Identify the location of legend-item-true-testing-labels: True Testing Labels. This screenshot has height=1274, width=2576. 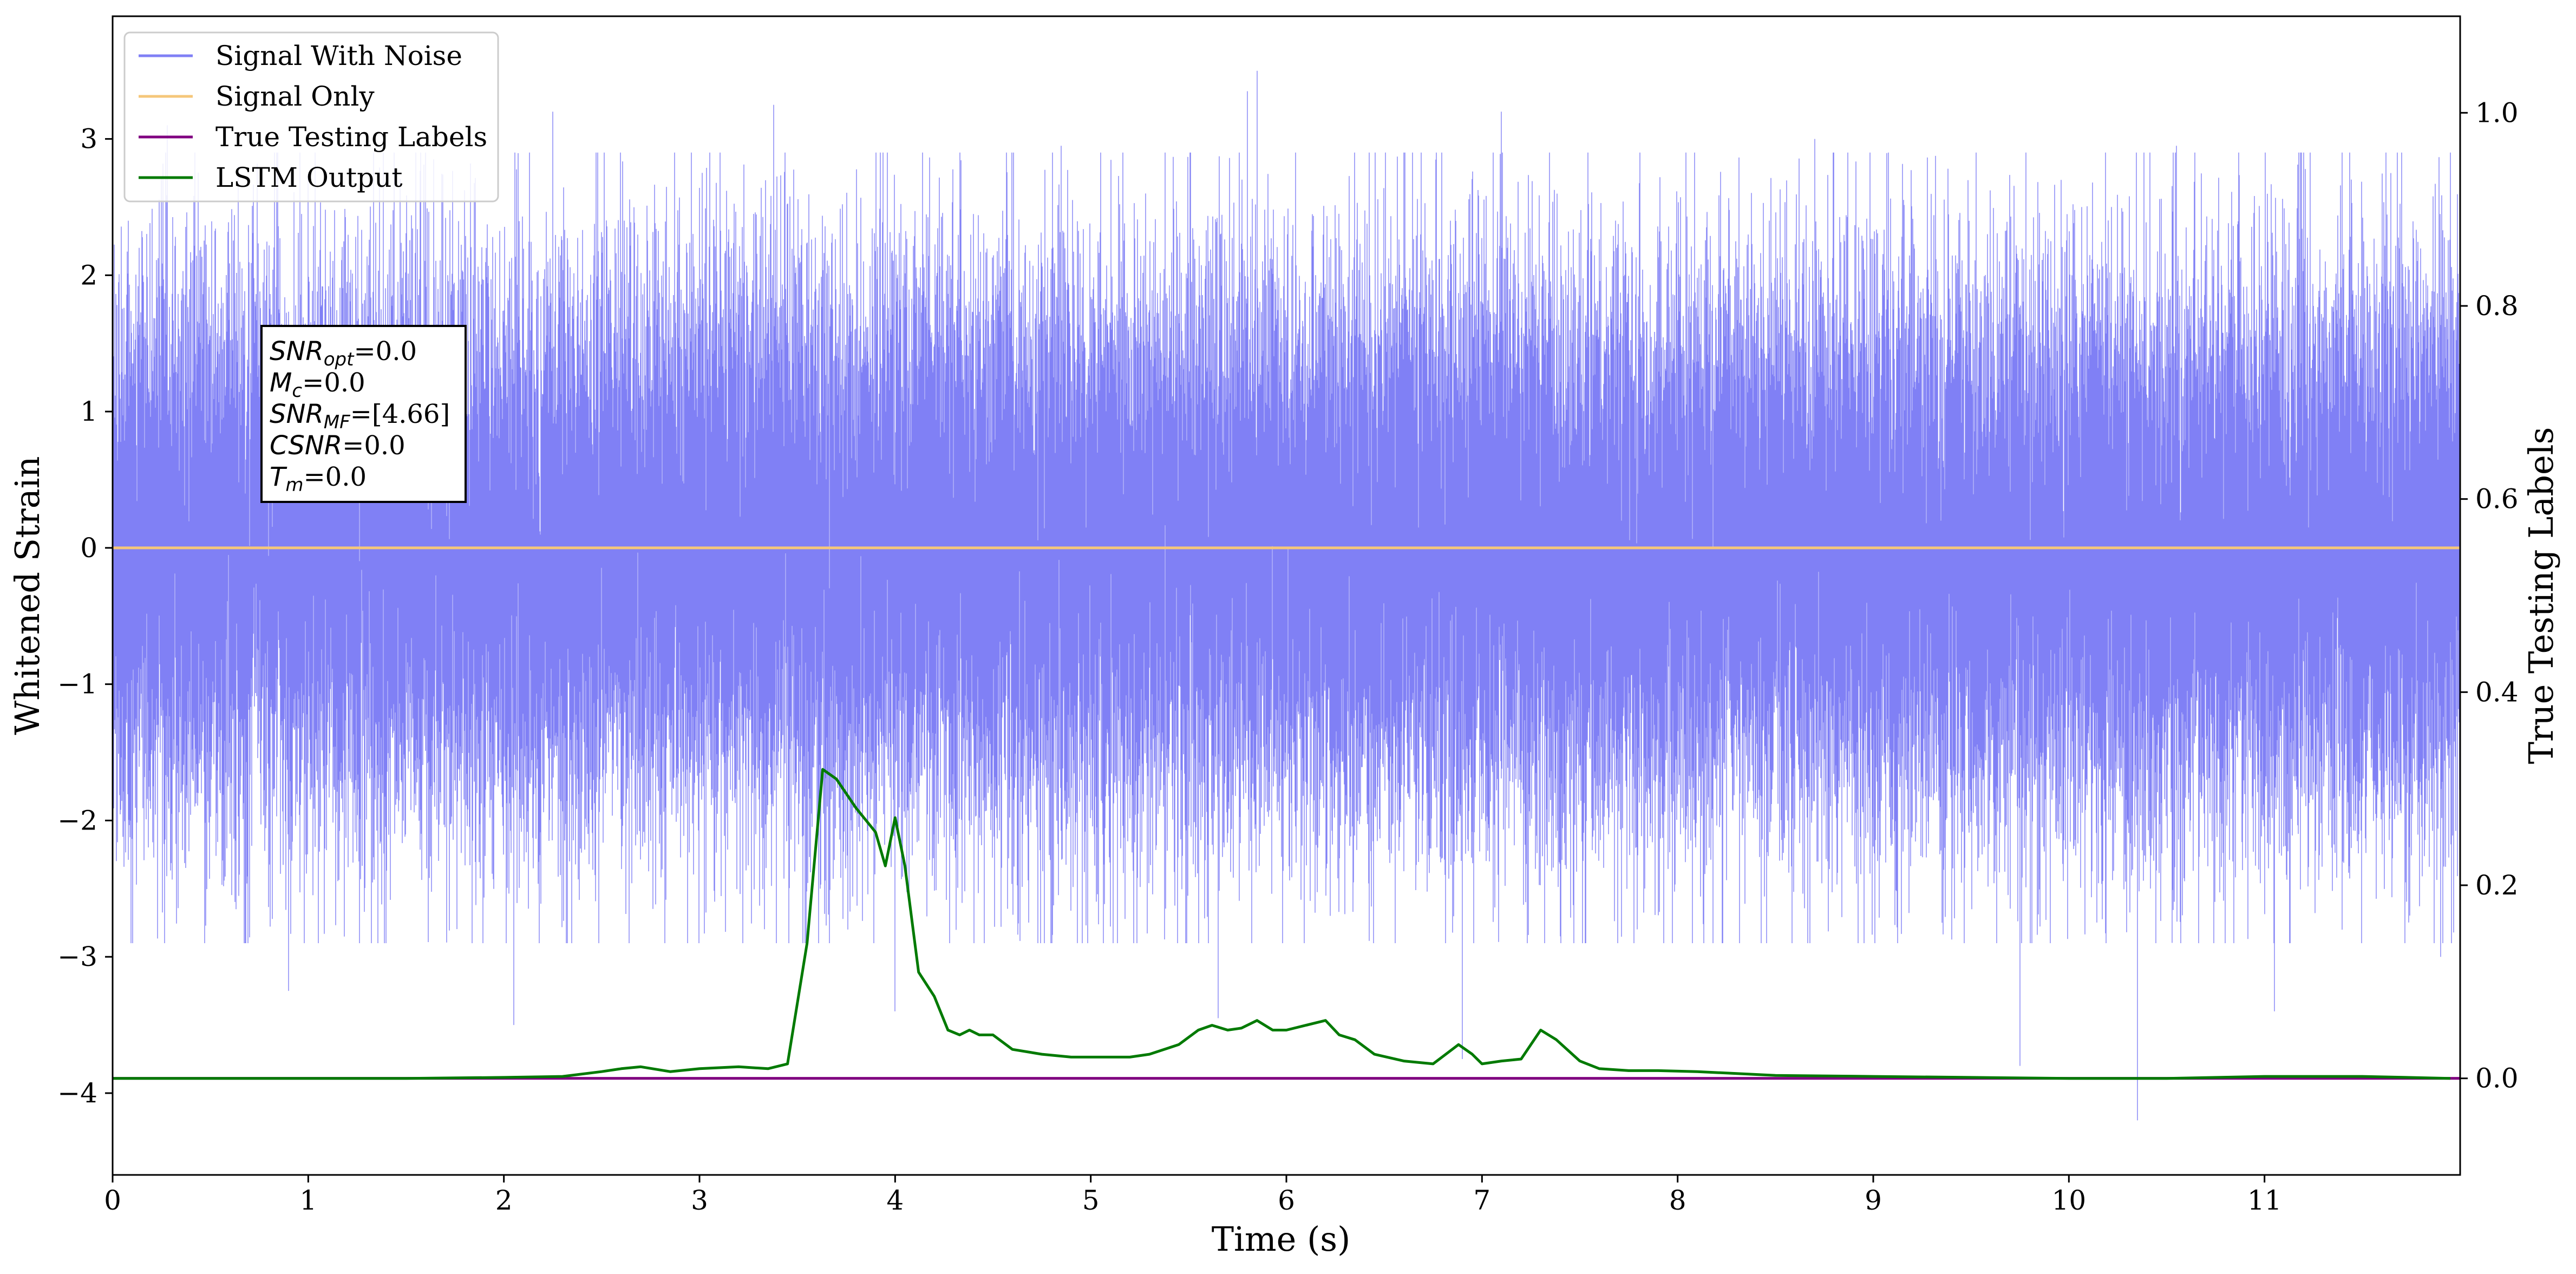
(313, 137).